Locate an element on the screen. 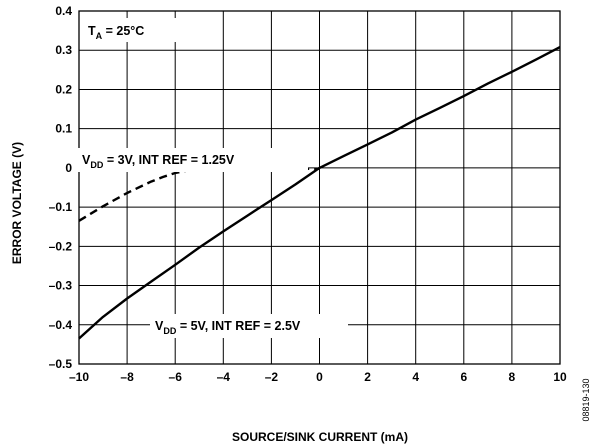  annotation-temp-sub: A is located at coordinates (99, 36).